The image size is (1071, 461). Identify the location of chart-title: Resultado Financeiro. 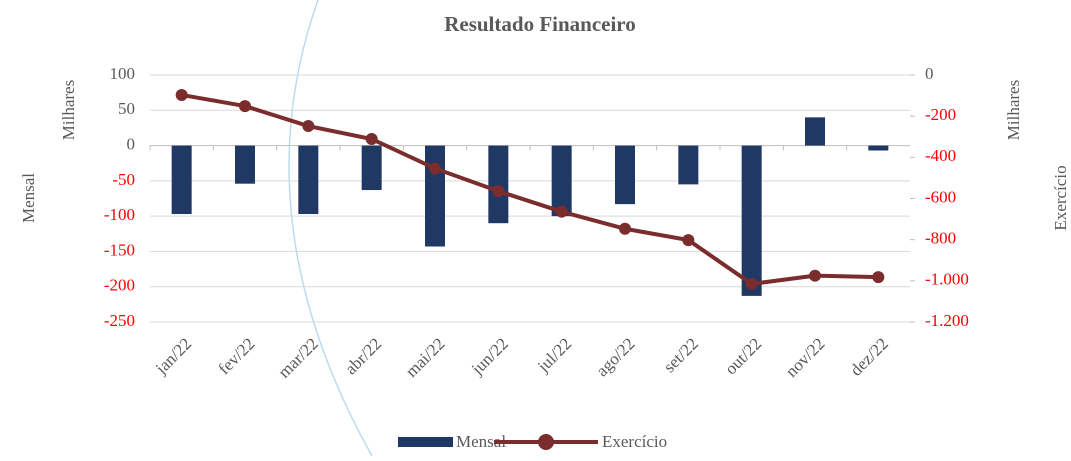
(540, 24).